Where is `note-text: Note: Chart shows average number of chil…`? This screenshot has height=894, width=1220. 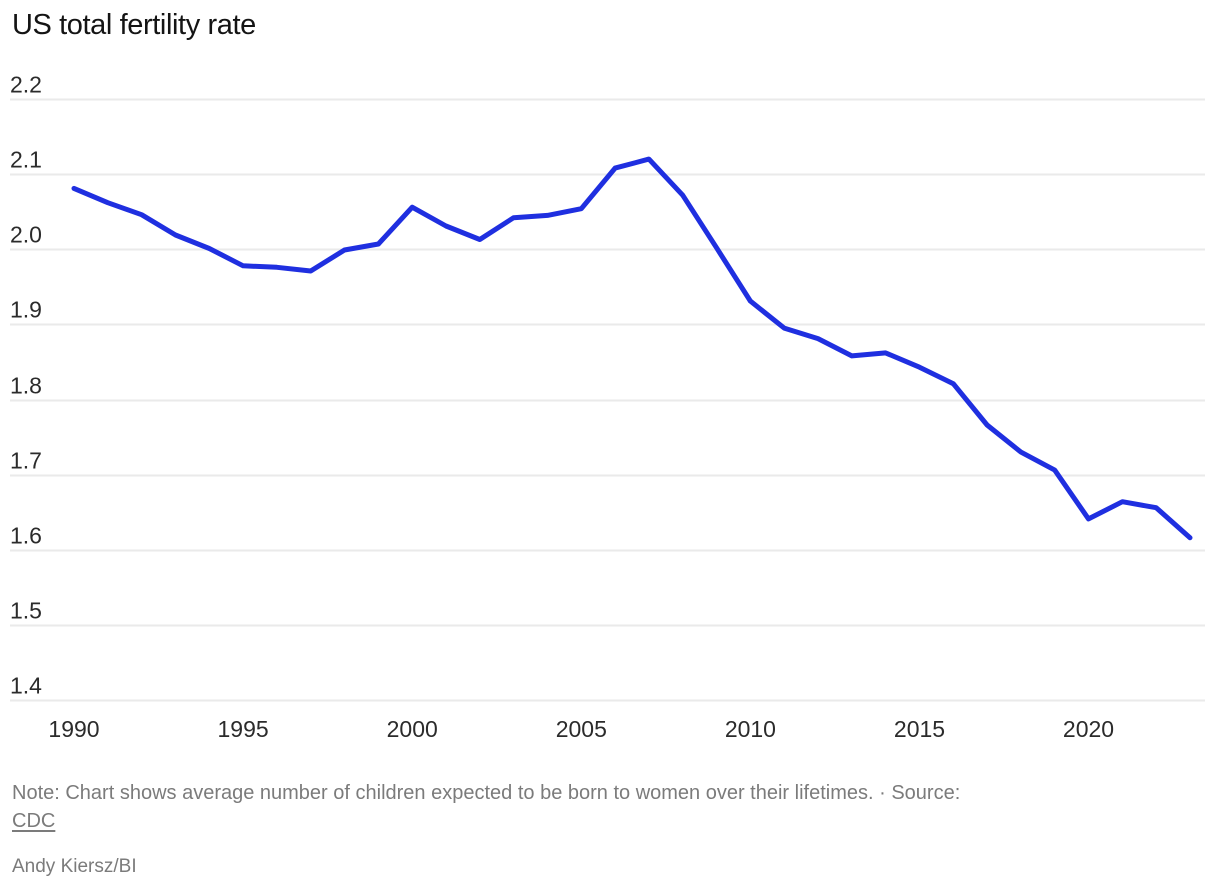 note-text: Note: Chart shows average number of chil… is located at coordinates (486, 793).